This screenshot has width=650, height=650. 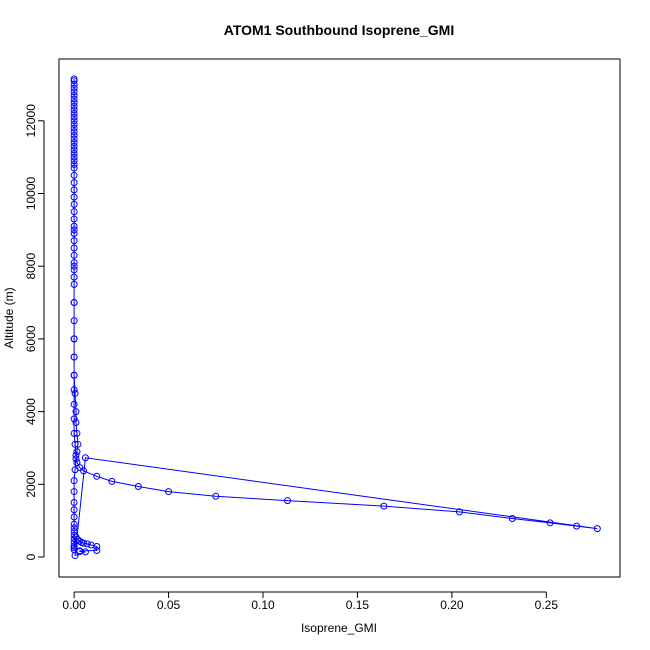 What do you see at coordinates (31, 556) in the screenshot?
I see `y-tick-label: 0` at bounding box center [31, 556].